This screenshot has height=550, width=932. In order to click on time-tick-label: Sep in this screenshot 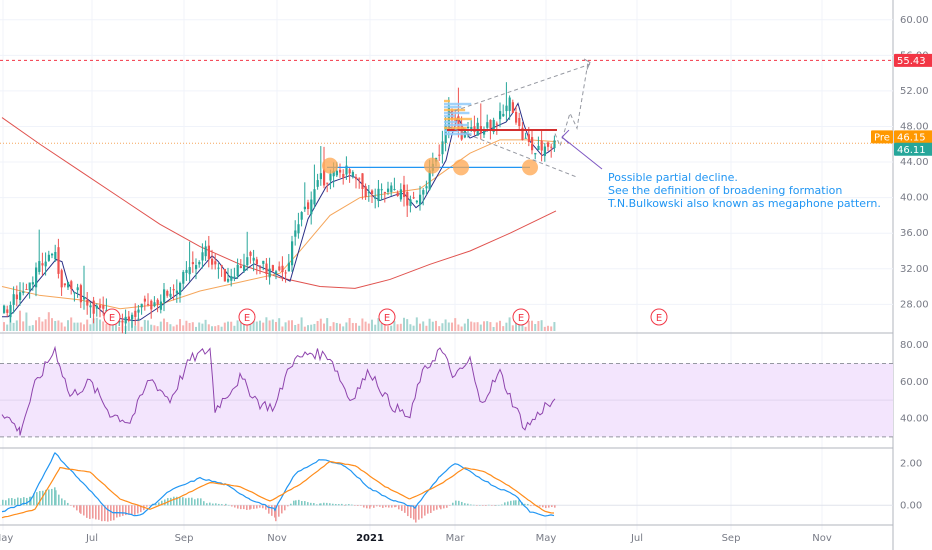, I will do `click(184, 538)`.